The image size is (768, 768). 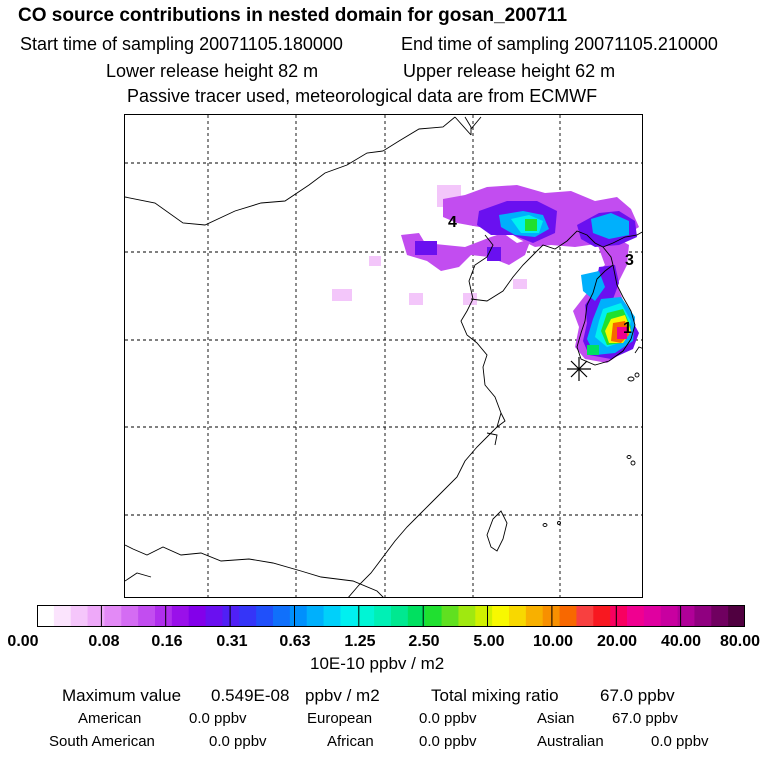 What do you see at coordinates (104, 641) in the screenshot?
I see `colorbar-tick: 0.08` at bounding box center [104, 641].